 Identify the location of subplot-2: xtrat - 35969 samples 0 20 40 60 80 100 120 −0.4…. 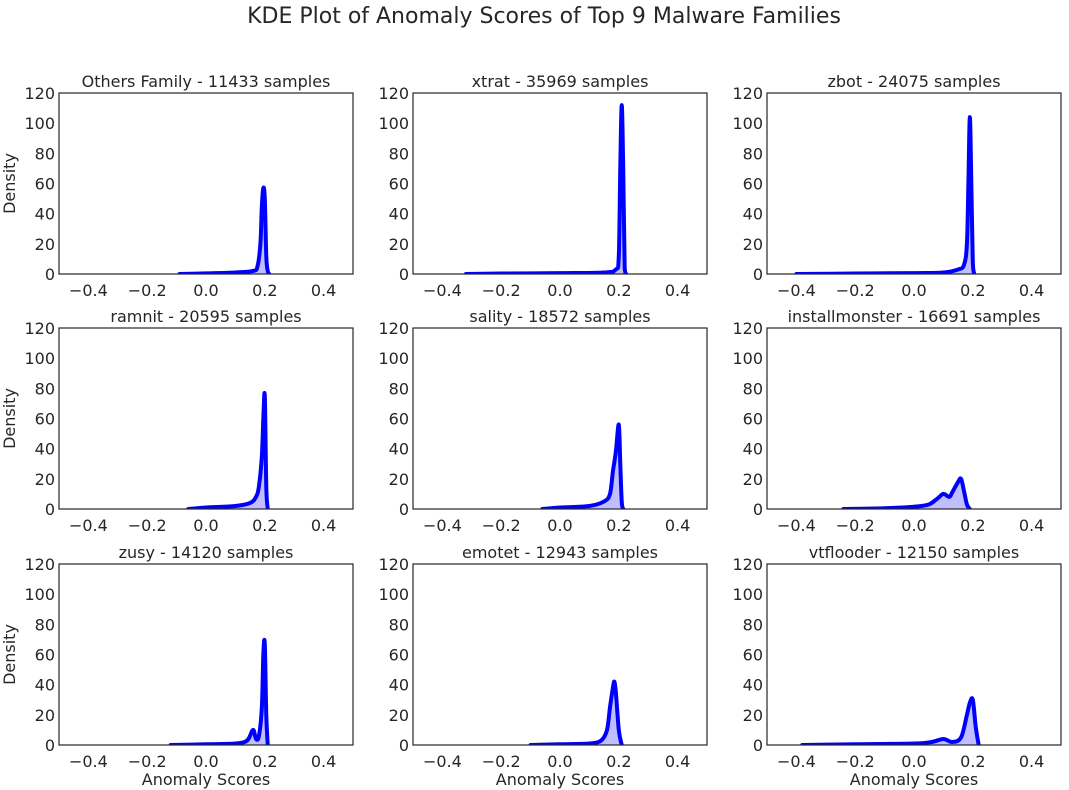
(543, 186).